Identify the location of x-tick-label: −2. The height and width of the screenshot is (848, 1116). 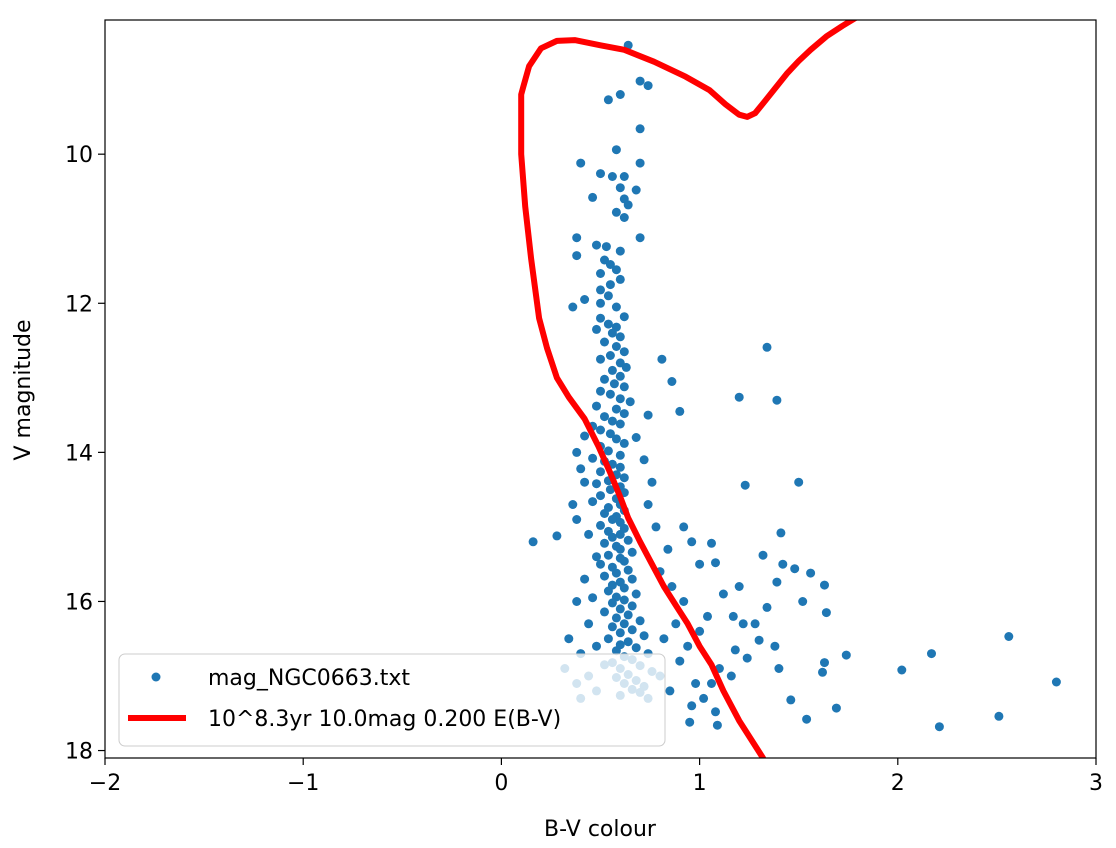
(105, 783).